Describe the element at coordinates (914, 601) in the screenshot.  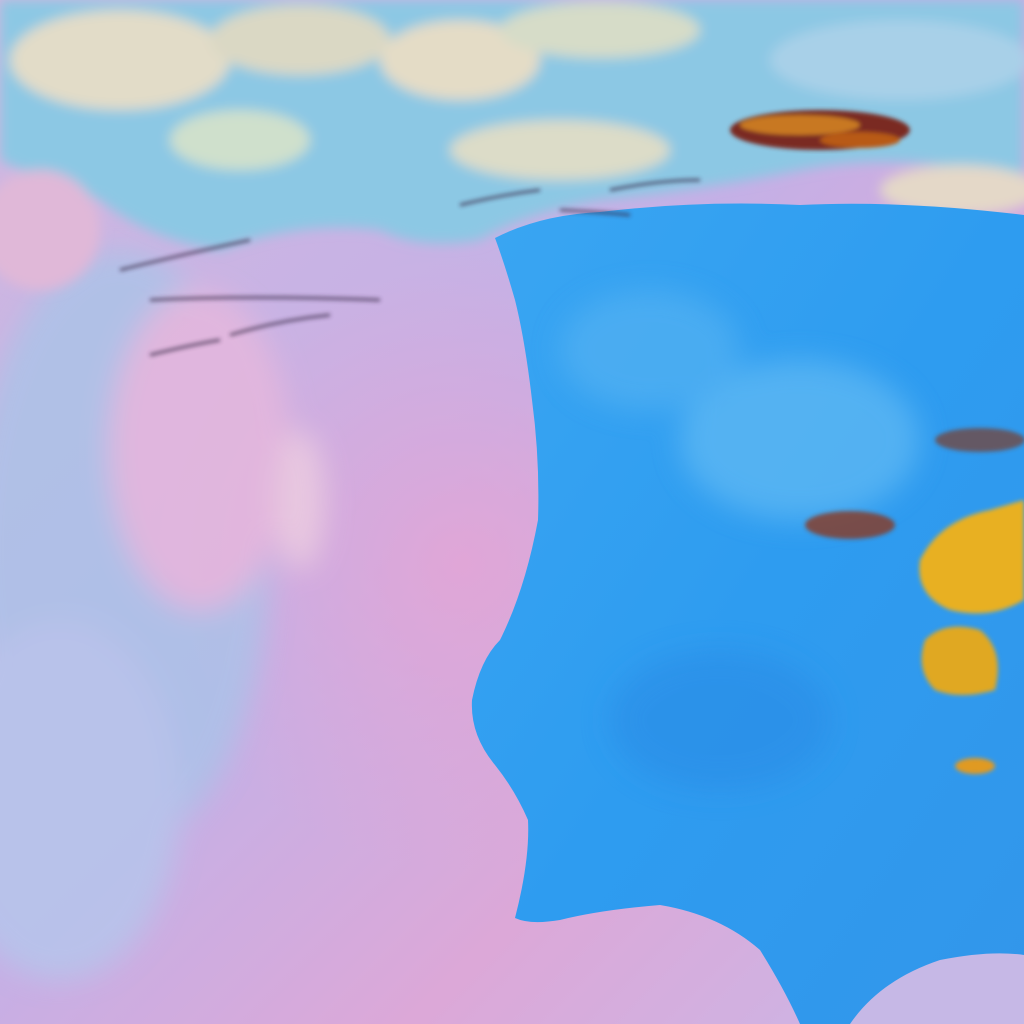
I see `convective-cloud-east` at that location.